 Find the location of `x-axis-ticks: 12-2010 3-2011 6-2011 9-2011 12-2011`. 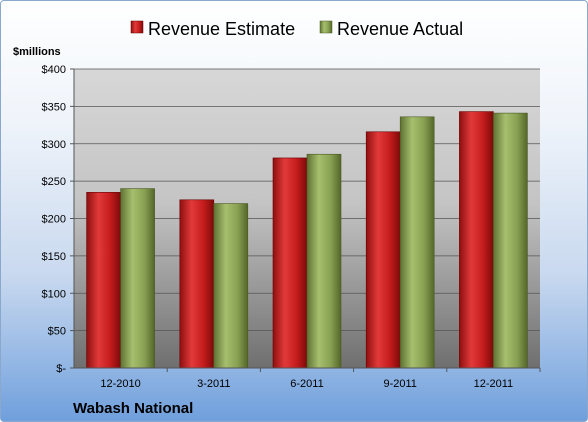

x-axis-ticks: 12-2010 3-2011 6-2011 9-2011 12-2011 is located at coordinates (320, 379).